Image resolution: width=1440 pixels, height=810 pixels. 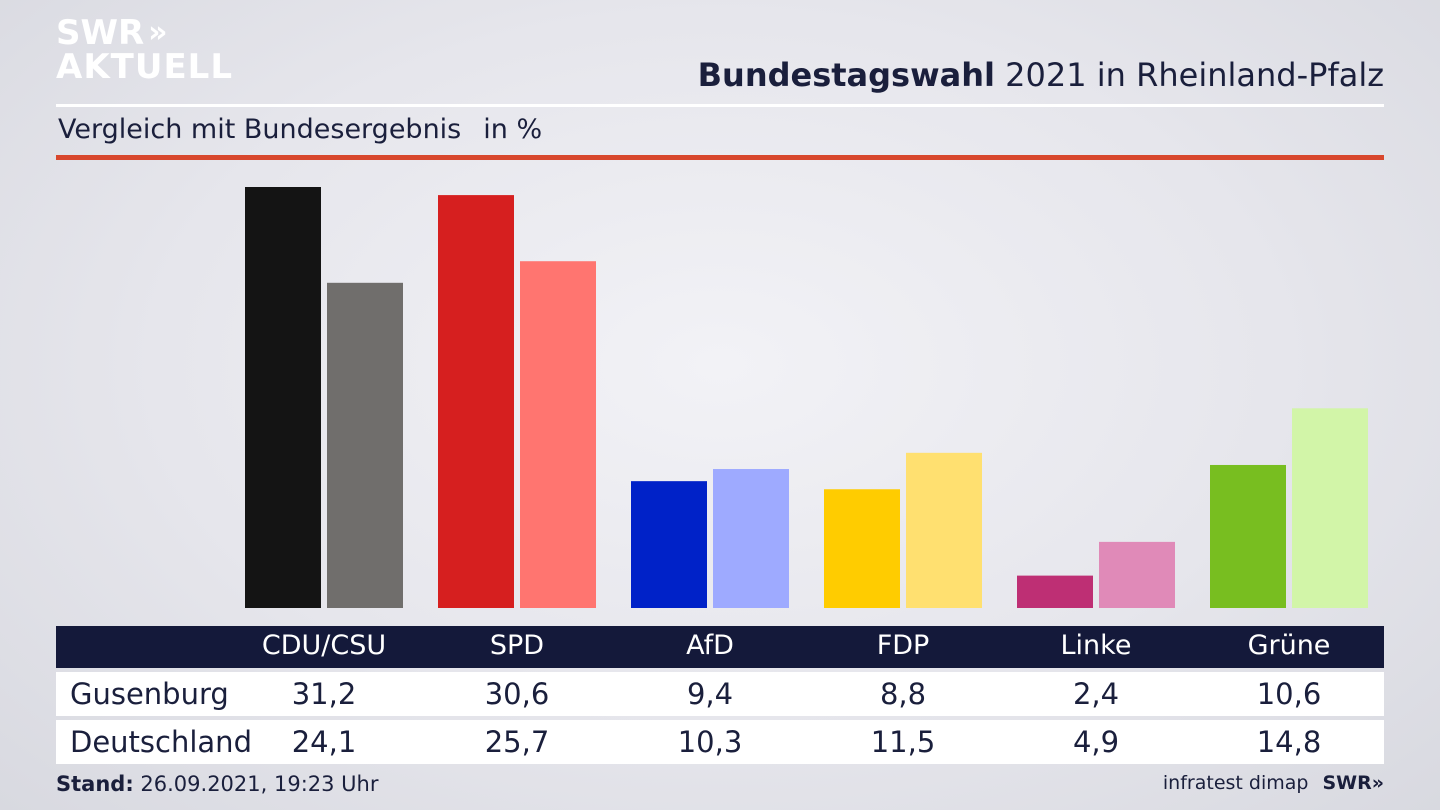 I want to click on column-header-afd: AfD, so click(x=710, y=645).